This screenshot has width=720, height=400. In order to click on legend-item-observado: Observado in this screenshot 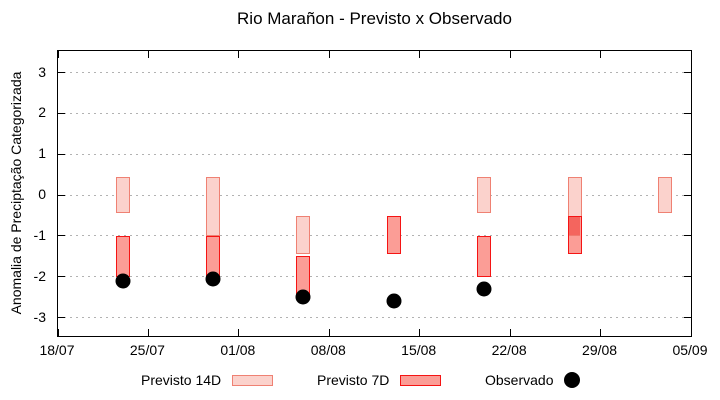, I will do `click(533, 380)`.